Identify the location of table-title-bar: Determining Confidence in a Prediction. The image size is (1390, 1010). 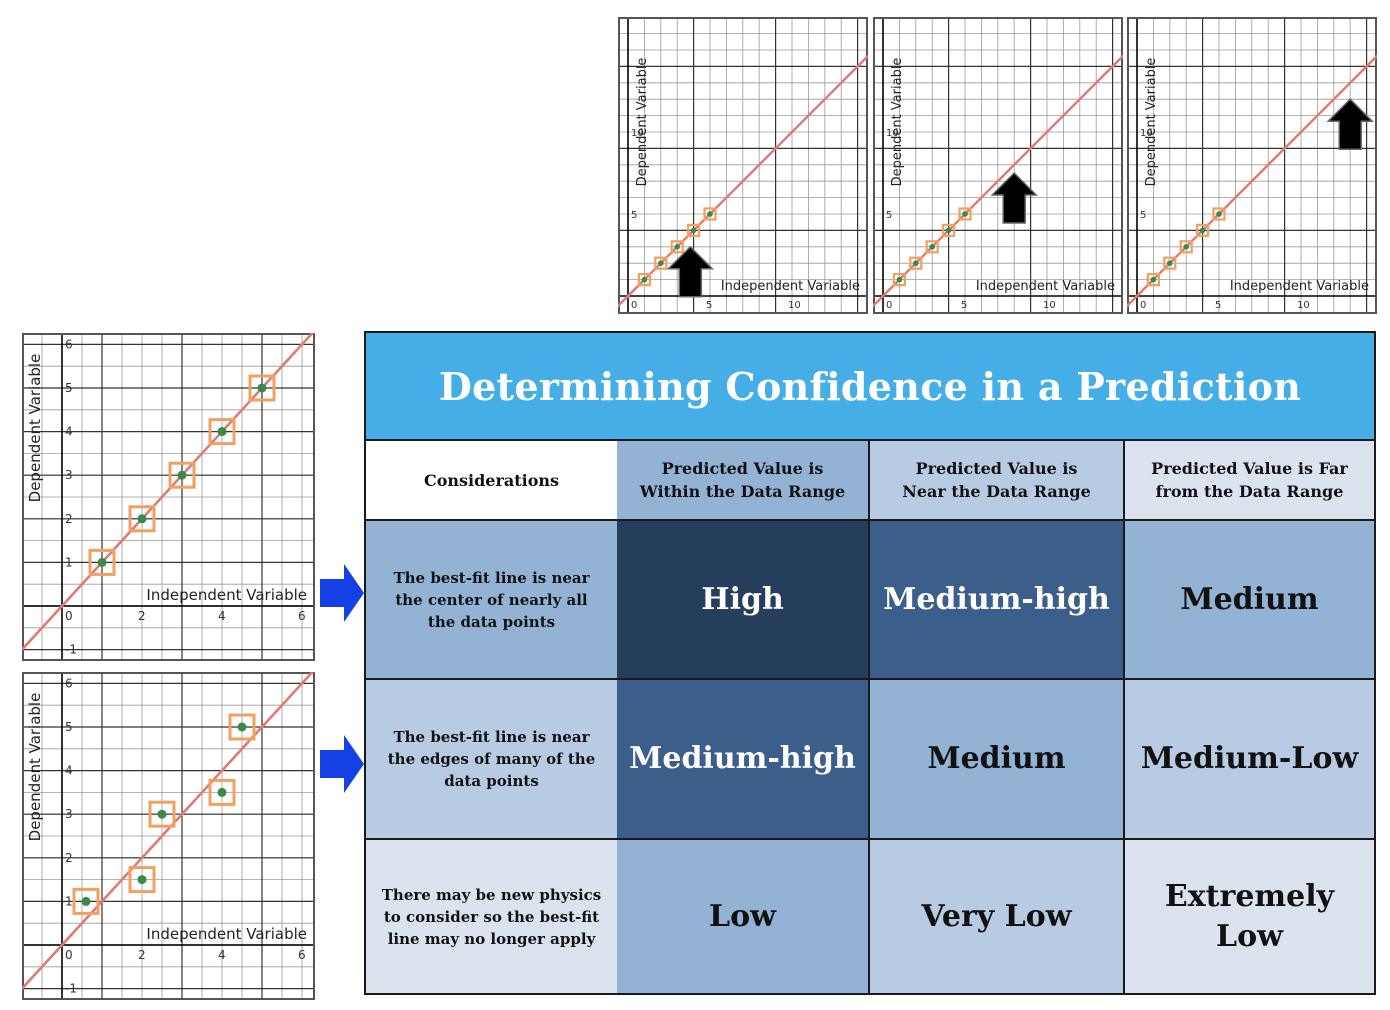
(870, 387).